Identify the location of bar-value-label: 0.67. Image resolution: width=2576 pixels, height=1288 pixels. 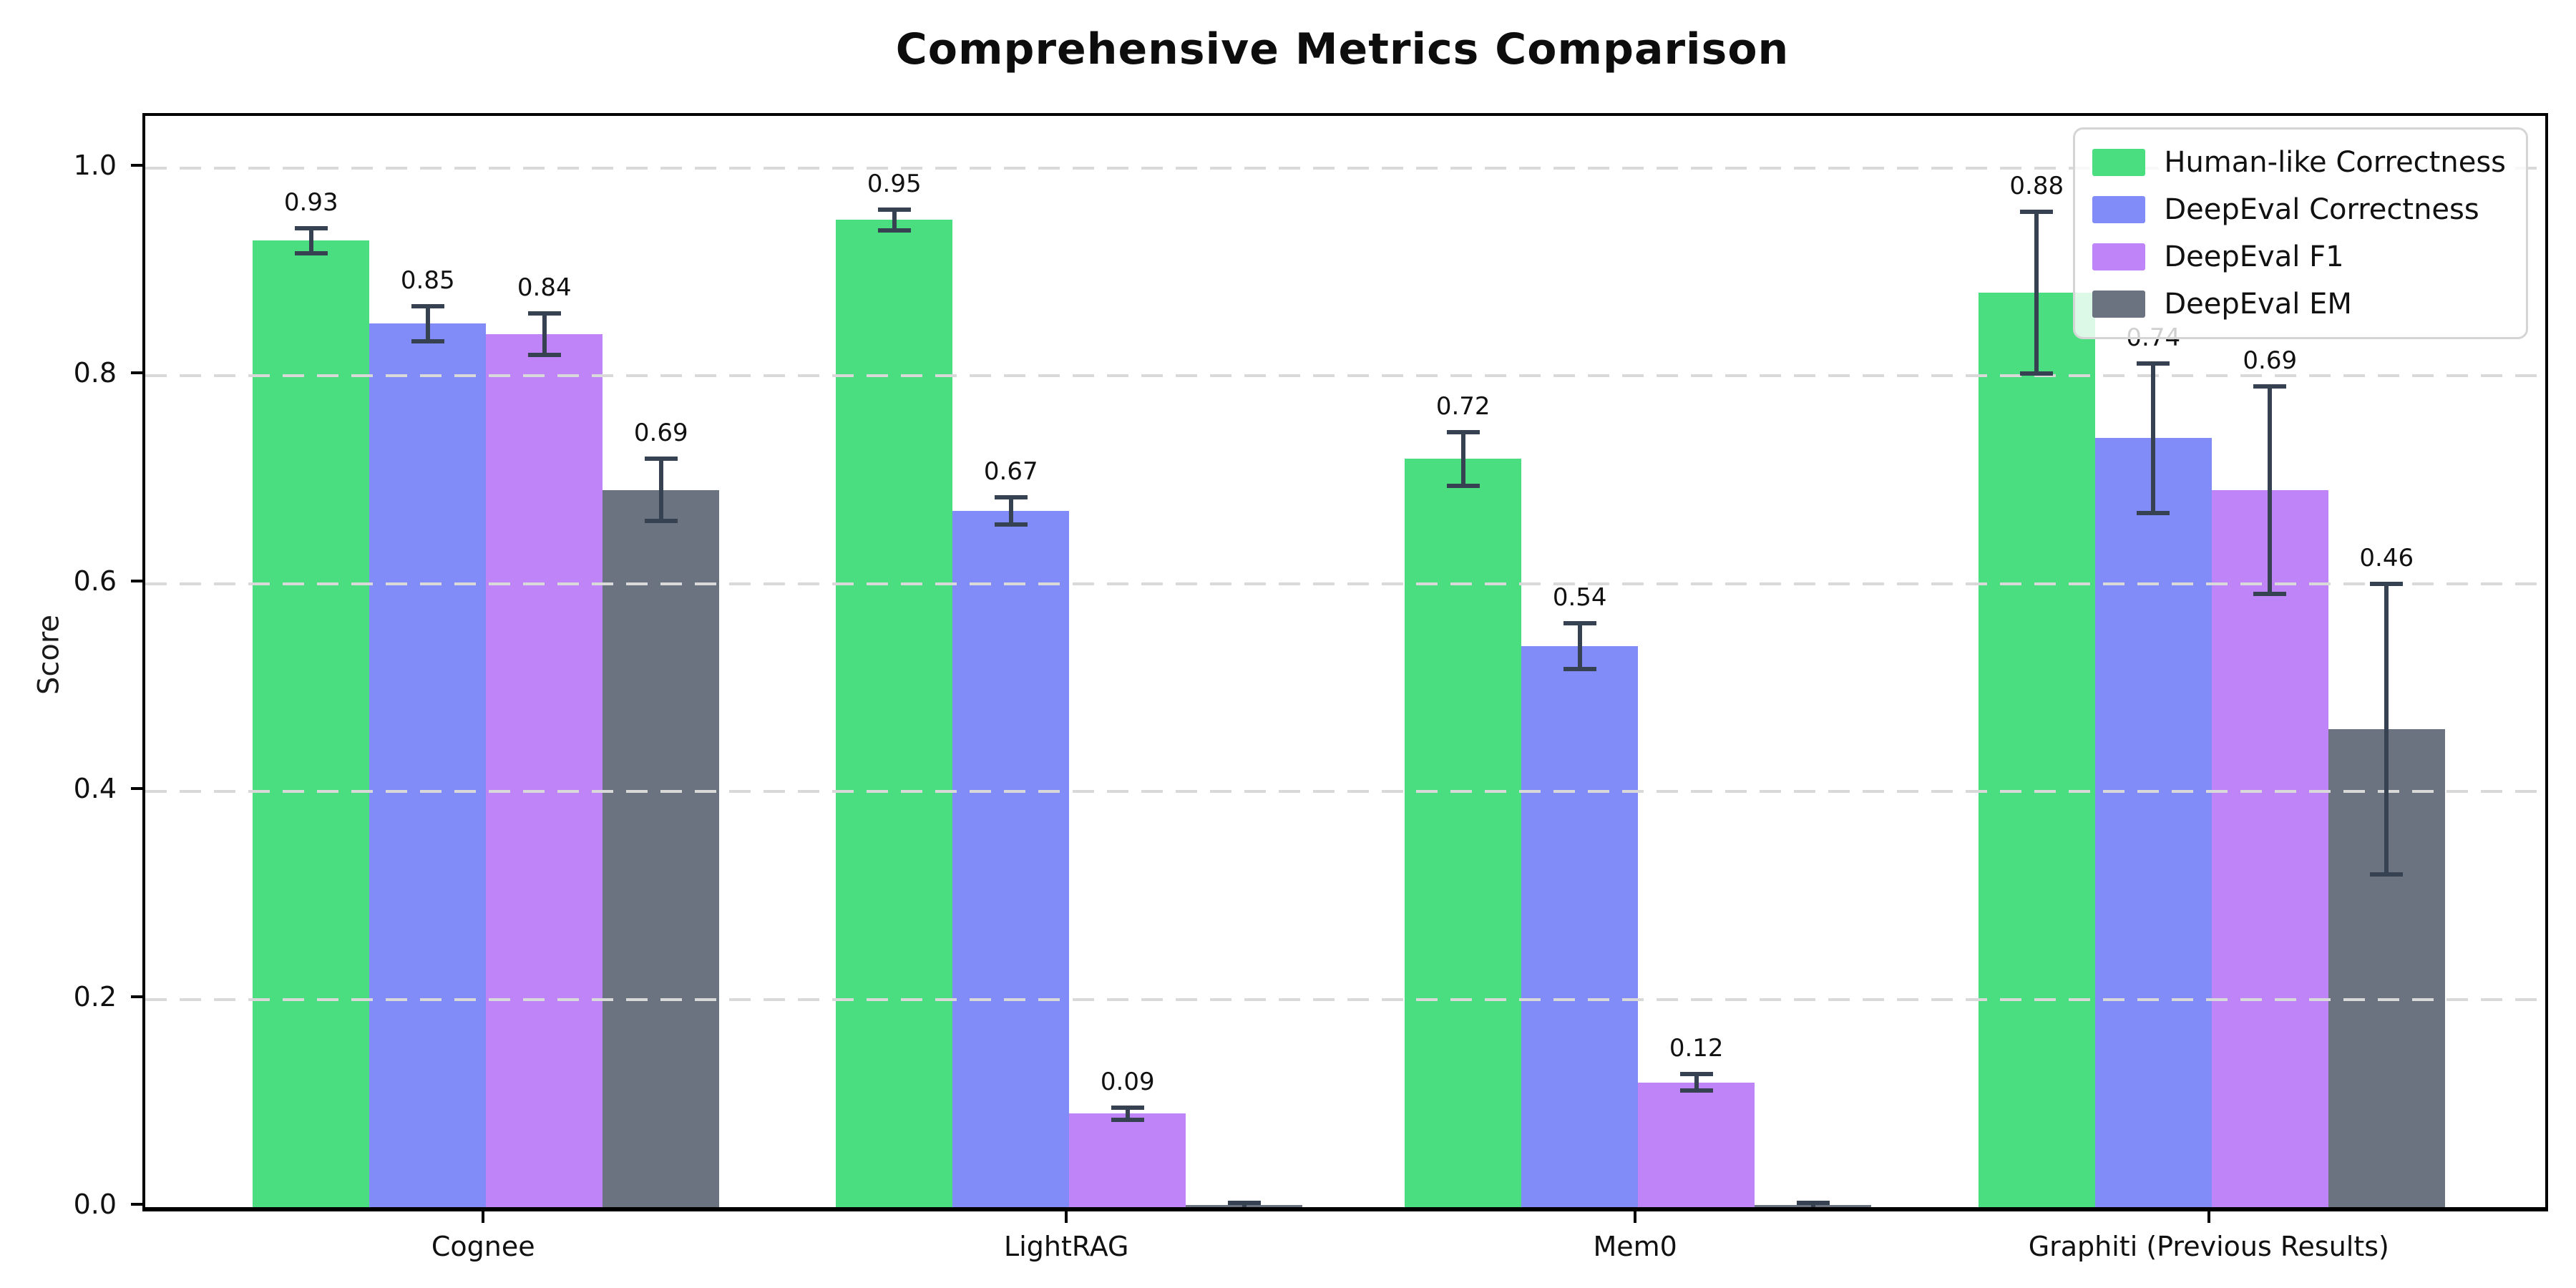
(1010, 472).